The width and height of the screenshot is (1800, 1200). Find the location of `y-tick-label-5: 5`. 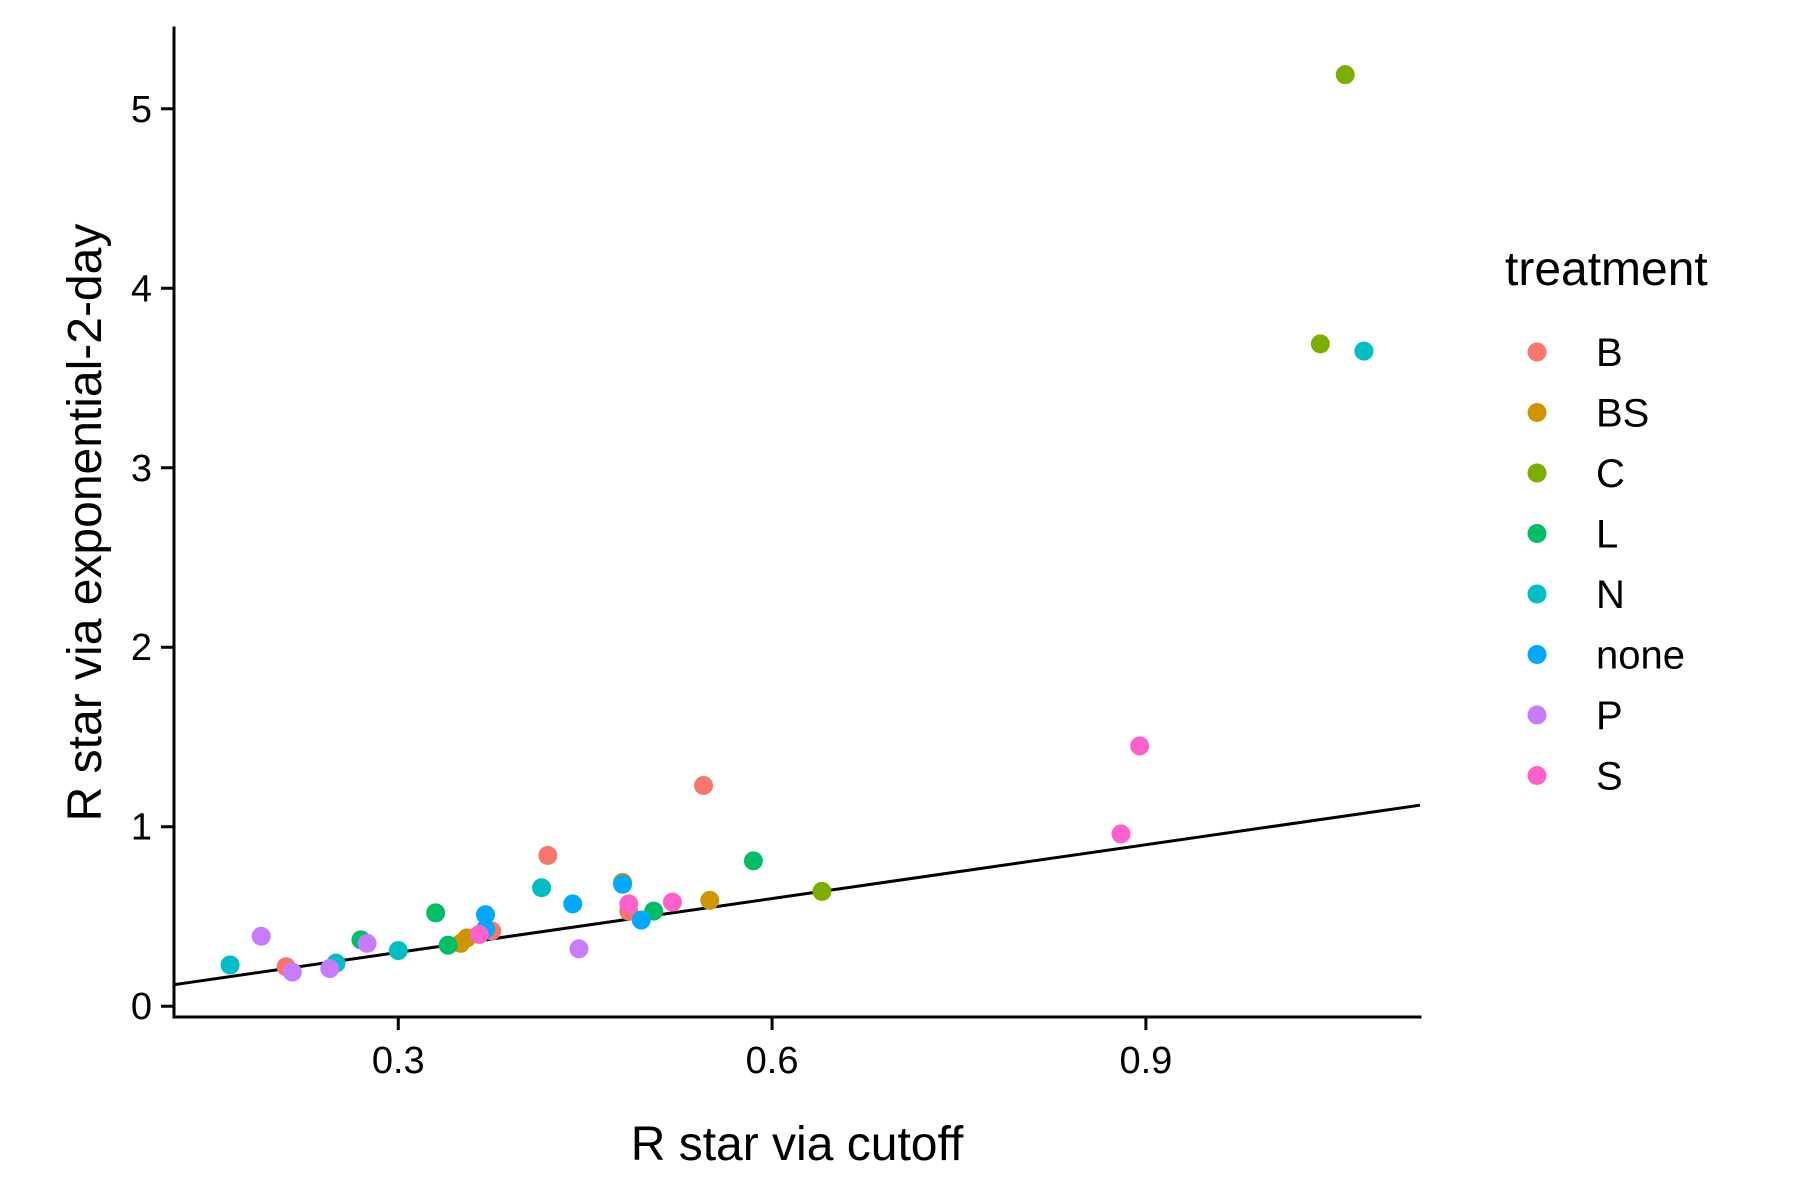

y-tick-label-5: 5 is located at coordinates (141, 110).